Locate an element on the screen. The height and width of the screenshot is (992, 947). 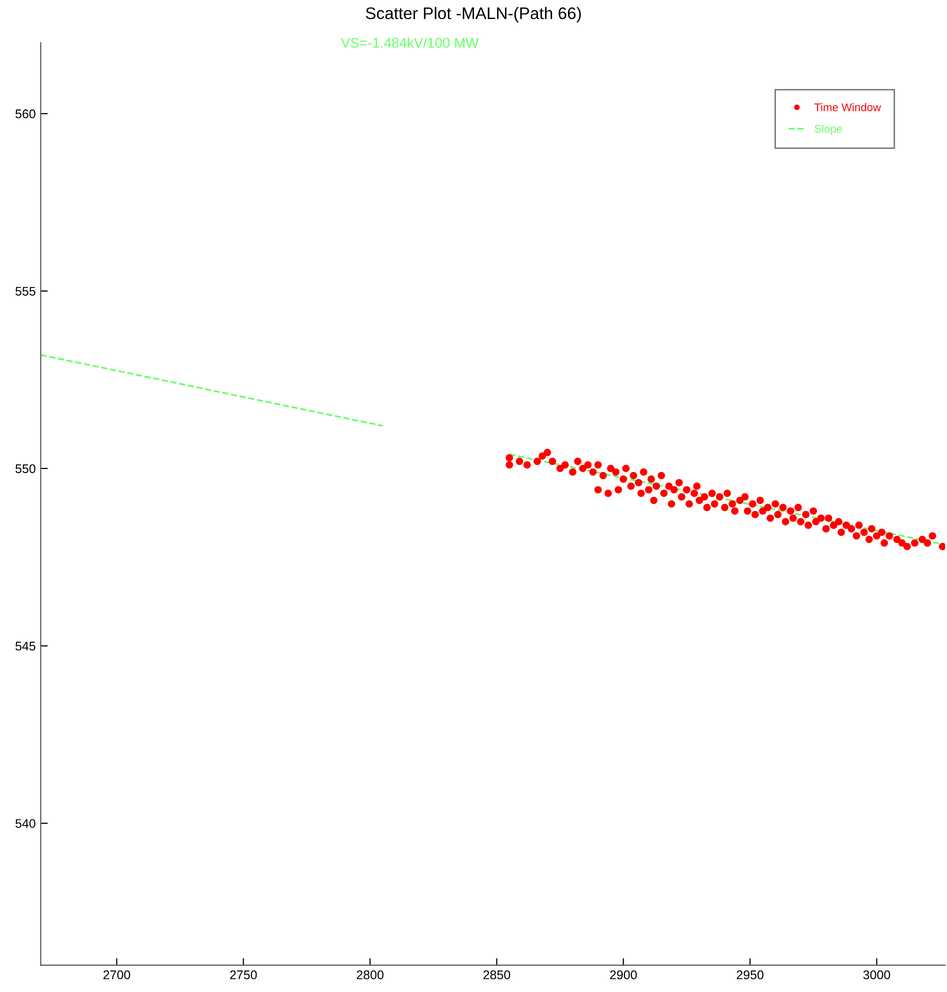
y-tick-label: 540 is located at coordinates (26, 823).